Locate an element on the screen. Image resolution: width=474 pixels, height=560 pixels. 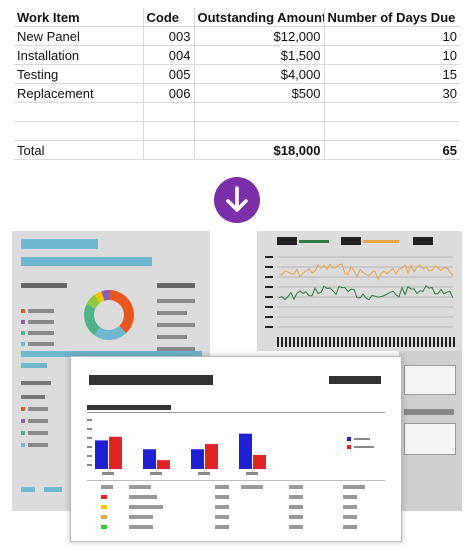
cell-code: 005 is located at coordinates (169, 74).